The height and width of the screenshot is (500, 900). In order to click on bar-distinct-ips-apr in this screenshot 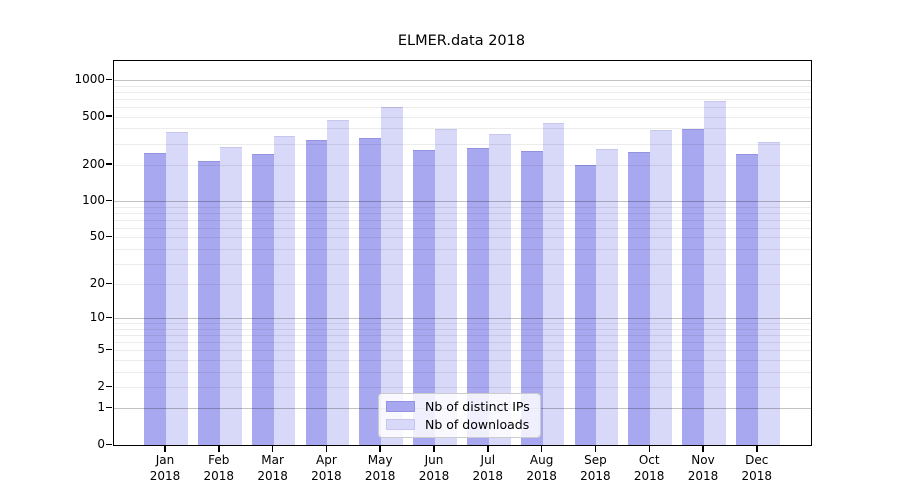, I will do `click(316, 292)`.